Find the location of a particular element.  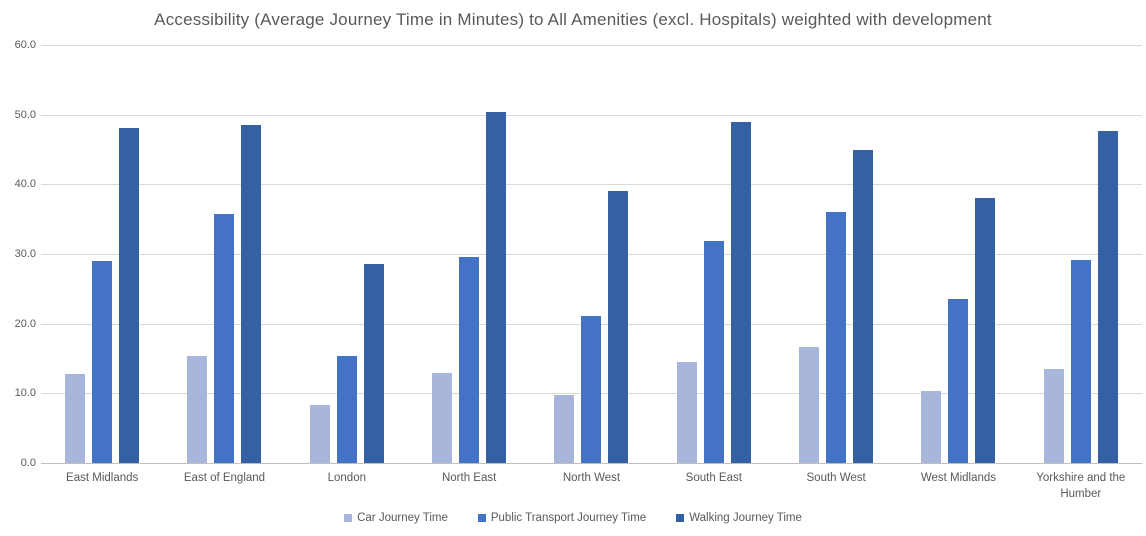

y-axis-tick-label: 40.0 is located at coordinates (25, 184).